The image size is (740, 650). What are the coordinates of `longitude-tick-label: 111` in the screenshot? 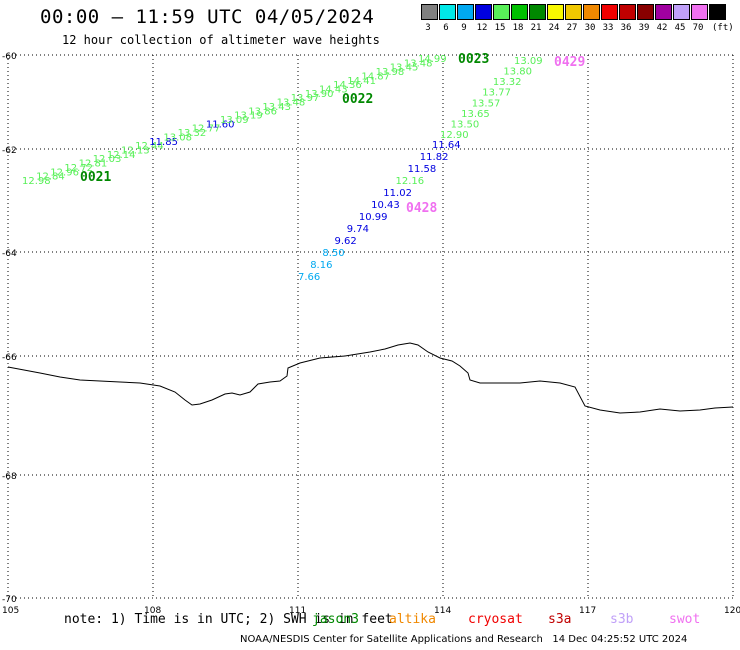 It's located at (297, 611).